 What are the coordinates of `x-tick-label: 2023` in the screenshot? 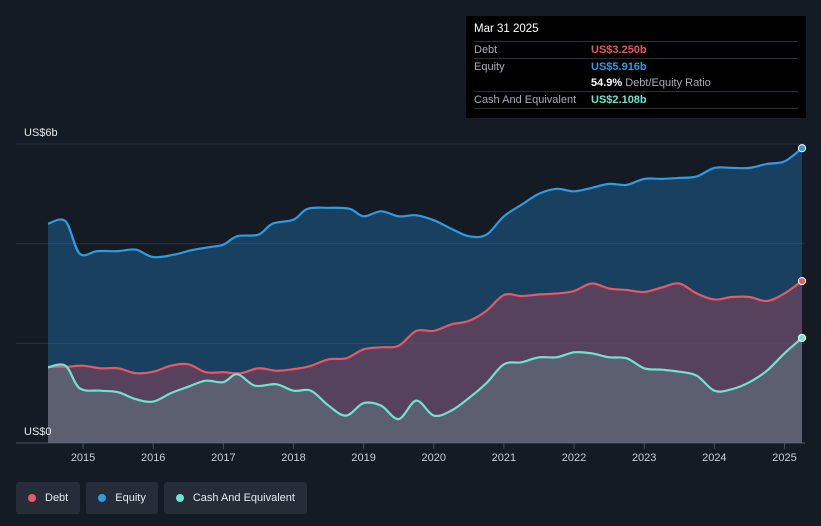 It's located at (644, 458).